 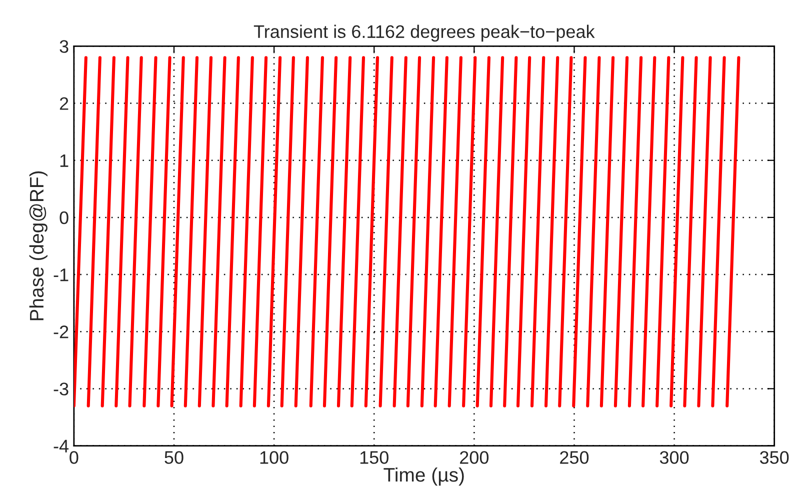 I want to click on y-tick-label: 1, so click(x=64, y=160).